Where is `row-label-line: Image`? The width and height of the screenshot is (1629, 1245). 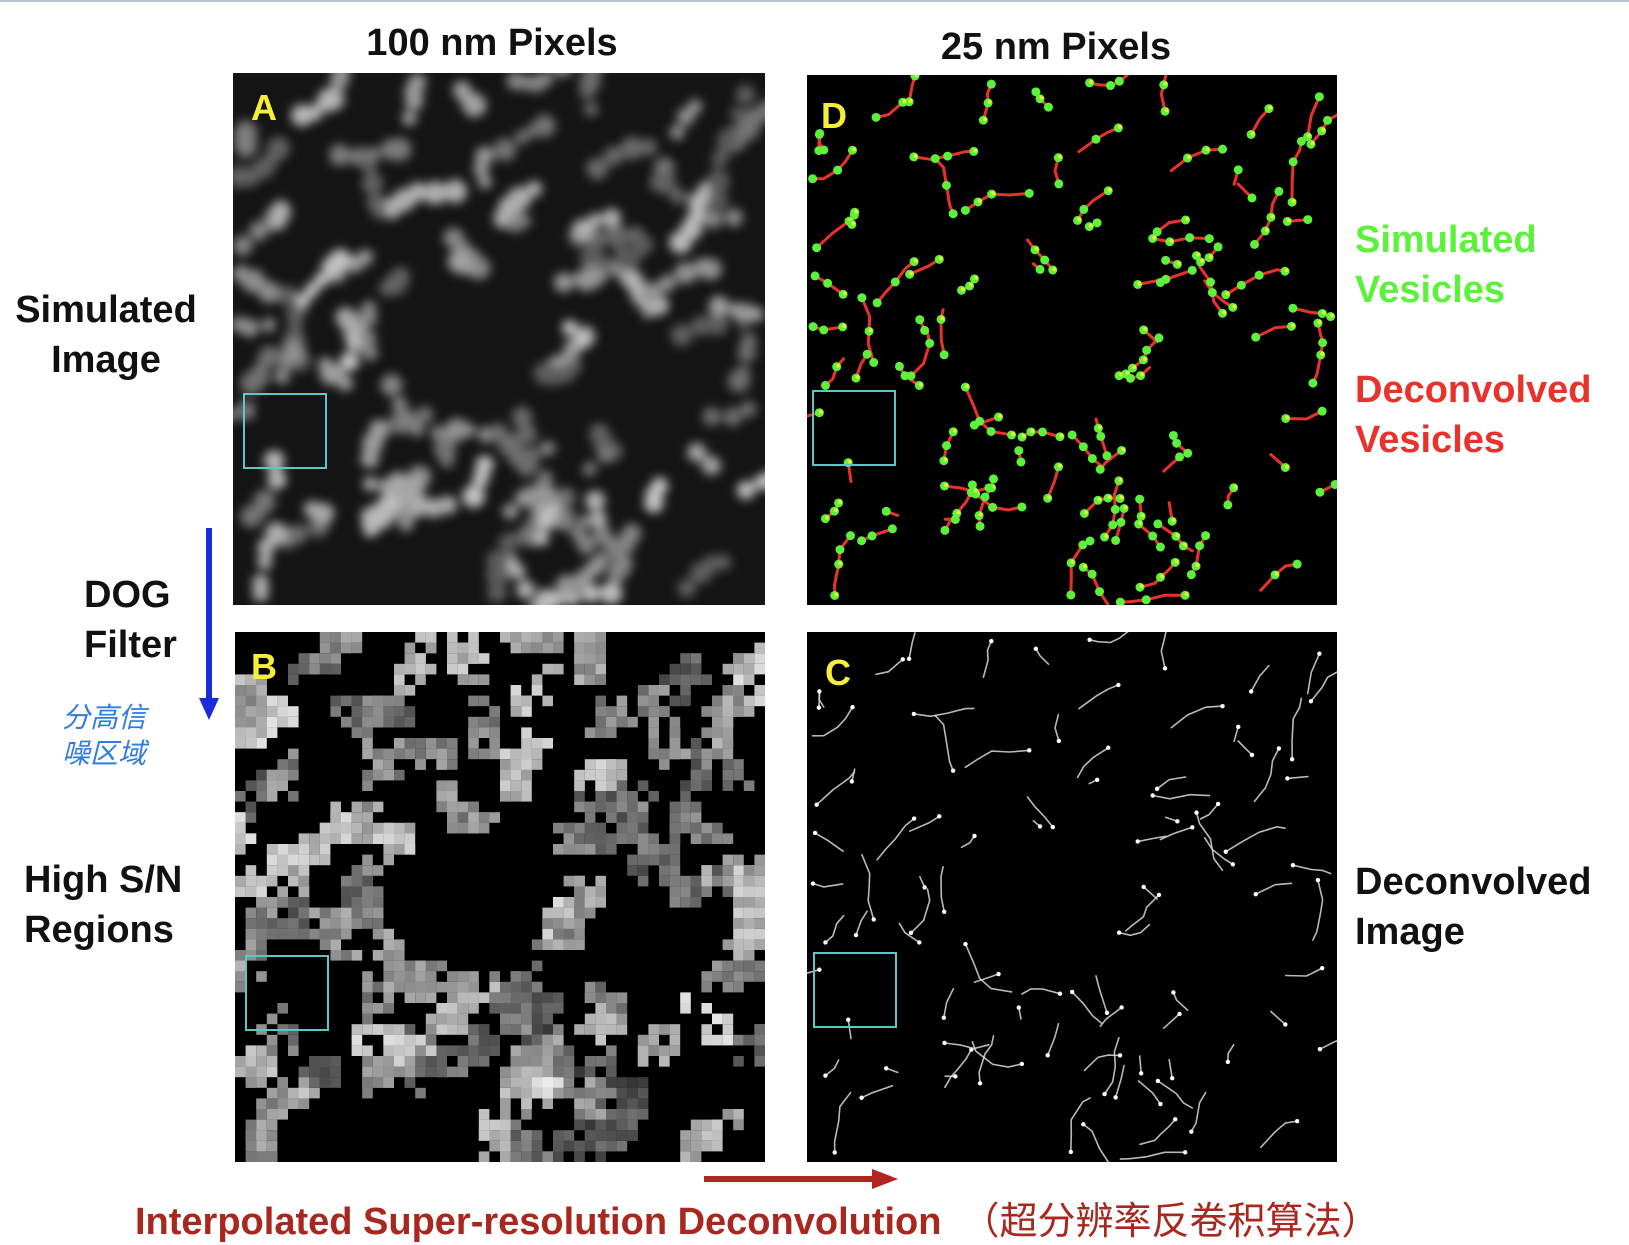
row-label-line: Image is located at coordinates (1473, 932).